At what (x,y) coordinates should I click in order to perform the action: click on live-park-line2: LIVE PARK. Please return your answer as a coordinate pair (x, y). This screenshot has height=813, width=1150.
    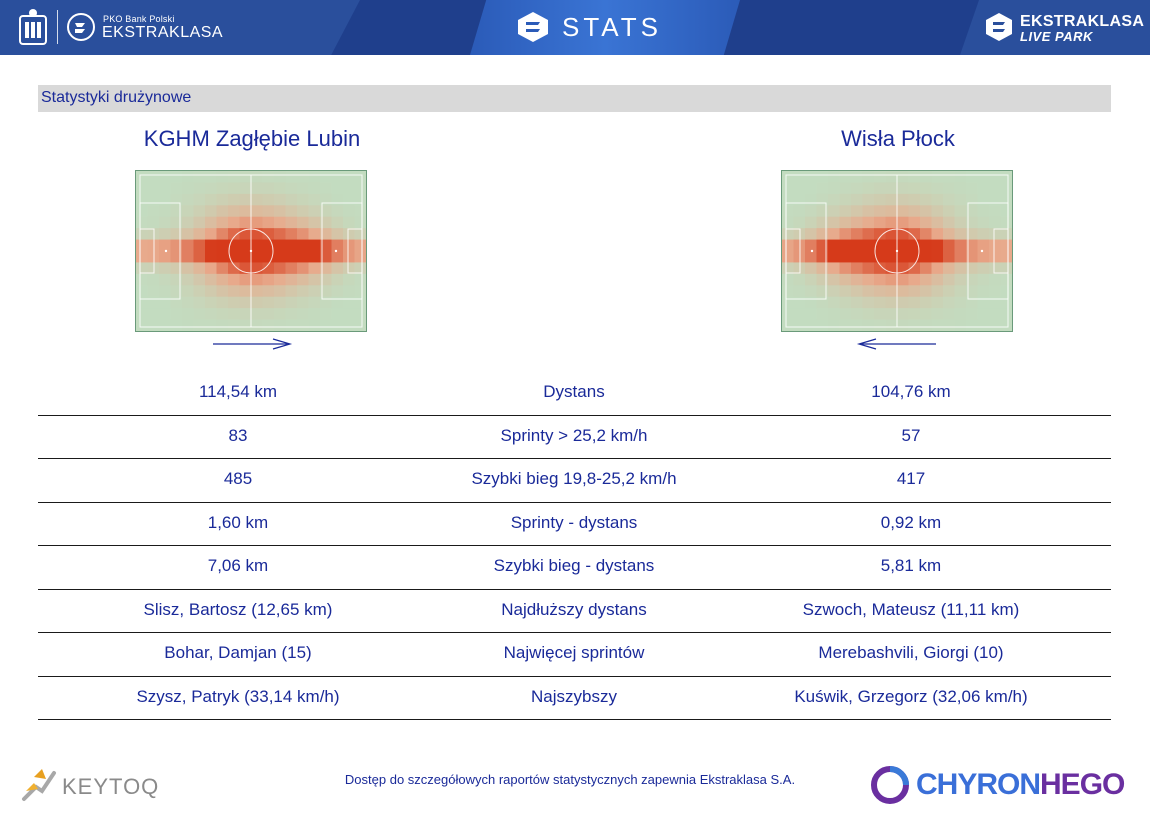
    Looking at the image, I should click on (1056, 36).